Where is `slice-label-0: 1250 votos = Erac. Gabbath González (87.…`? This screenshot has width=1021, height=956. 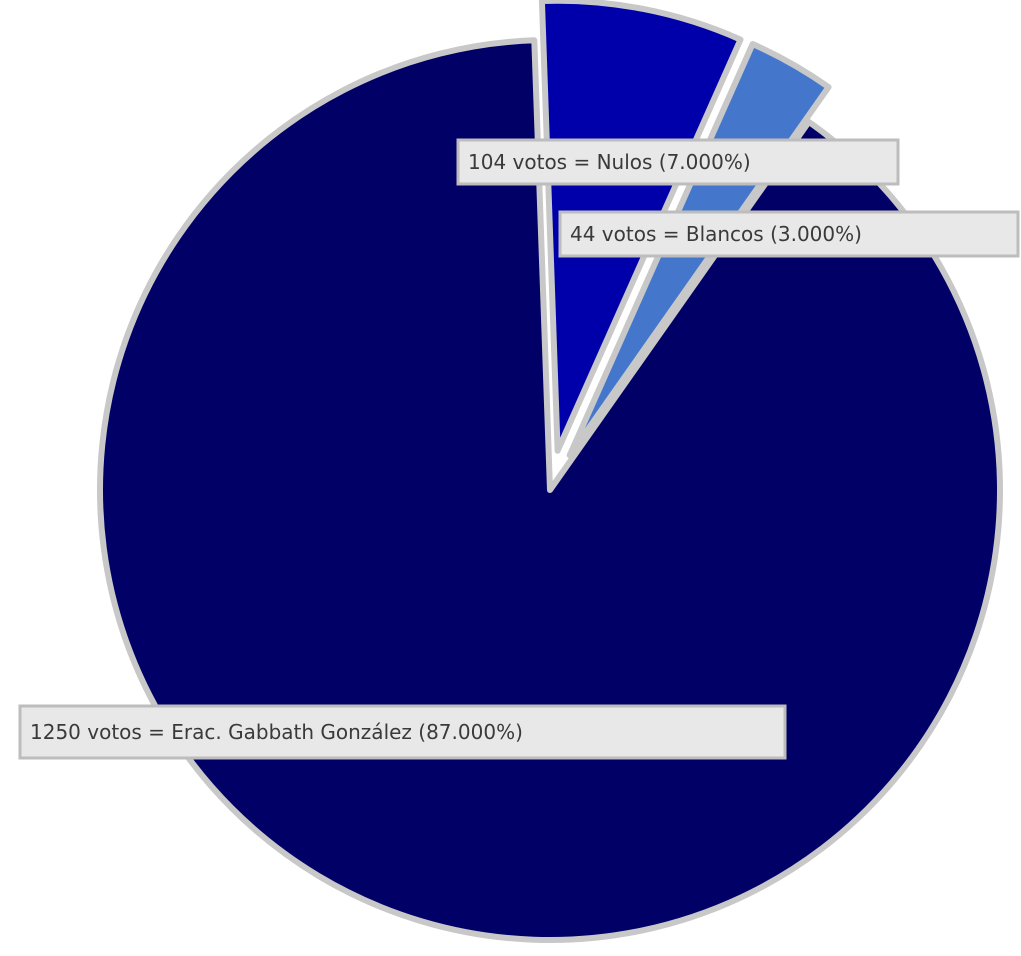 slice-label-0: 1250 votos = Erac. Gabbath González (87.… is located at coordinates (402, 732).